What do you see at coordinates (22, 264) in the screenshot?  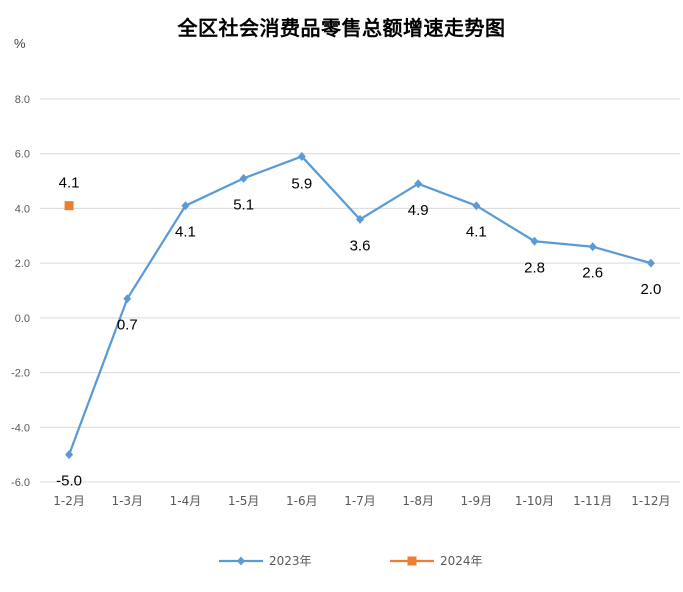 I see `y-tick-label: 2.0` at bounding box center [22, 264].